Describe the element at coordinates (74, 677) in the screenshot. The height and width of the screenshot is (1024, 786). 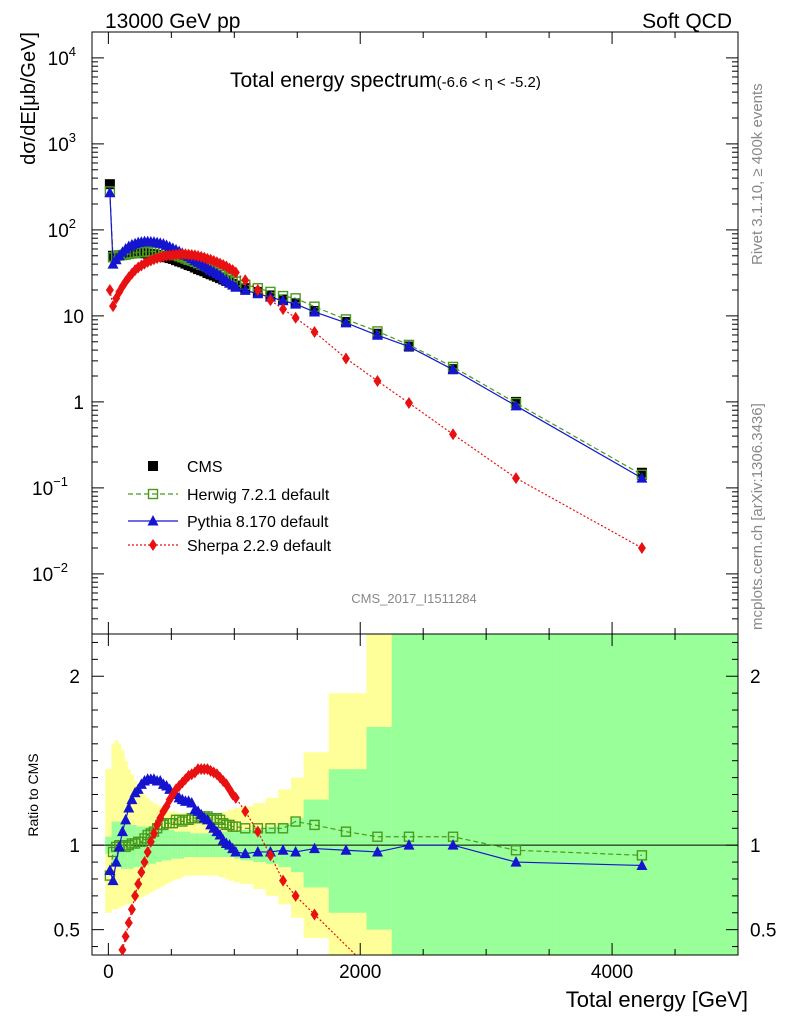
I see `ratio-tick-label: 2` at that location.